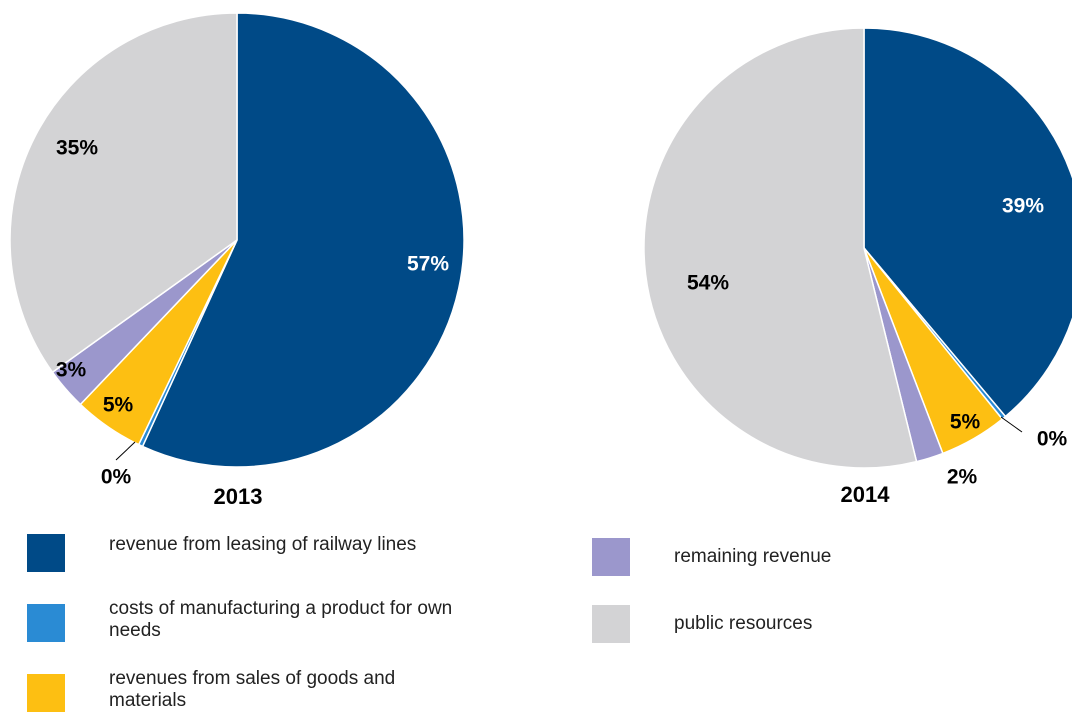 This screenshot has height=718, width=1072. Describe the element at coordinates (967, 222) in the screenshot. I see `pie-2014-slice-leasing` at that location.